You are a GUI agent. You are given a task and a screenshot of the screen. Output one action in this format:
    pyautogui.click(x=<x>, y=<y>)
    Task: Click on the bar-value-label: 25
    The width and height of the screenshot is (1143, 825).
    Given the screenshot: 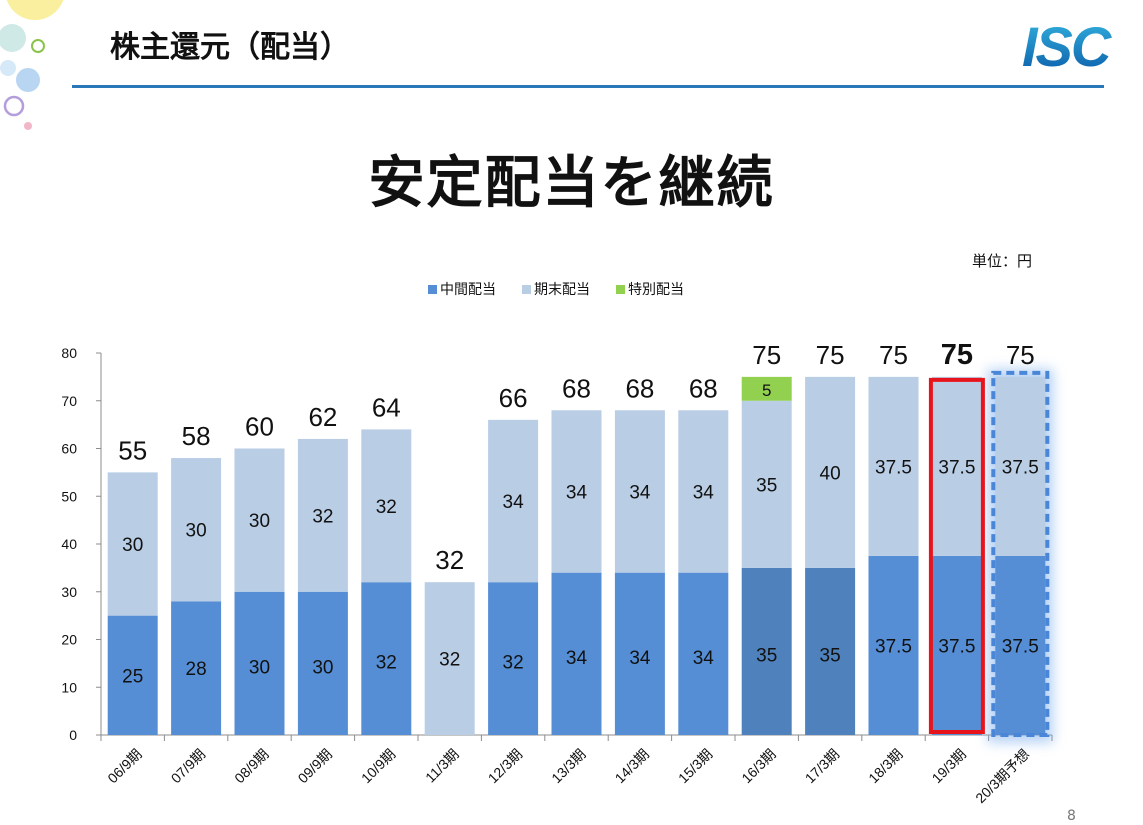 What is the action you would take?
    pyautogui.click(x=132, y=676)
    